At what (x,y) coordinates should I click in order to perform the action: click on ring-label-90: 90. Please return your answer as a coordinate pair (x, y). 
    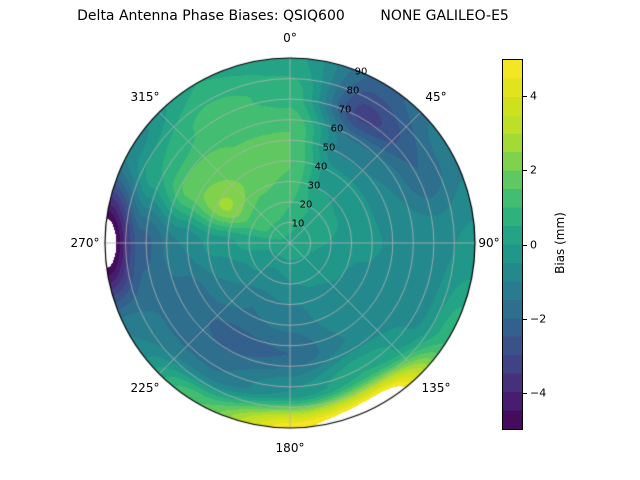
    Looking at the image, I should click on (361, 72).